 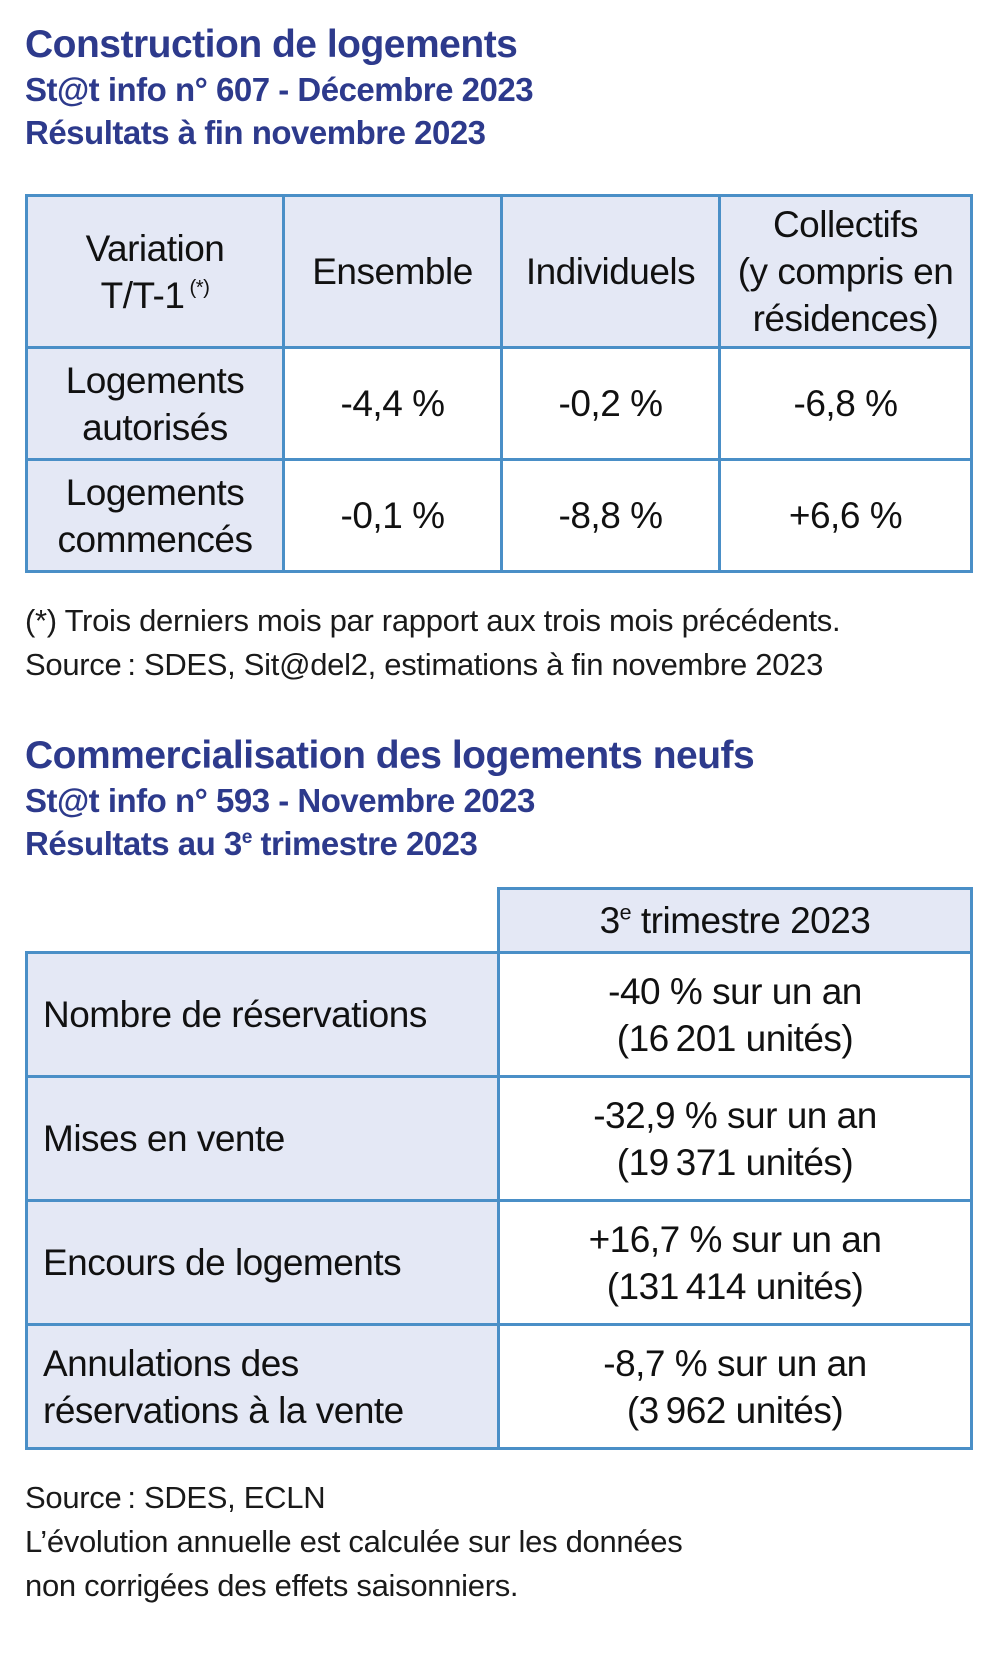 What do you see at coordinates (279, 89) in the screenshot?
I see `construction-stat-info: St@t info n° 607 - Décembre 2023` at bounding box center [279, 89].